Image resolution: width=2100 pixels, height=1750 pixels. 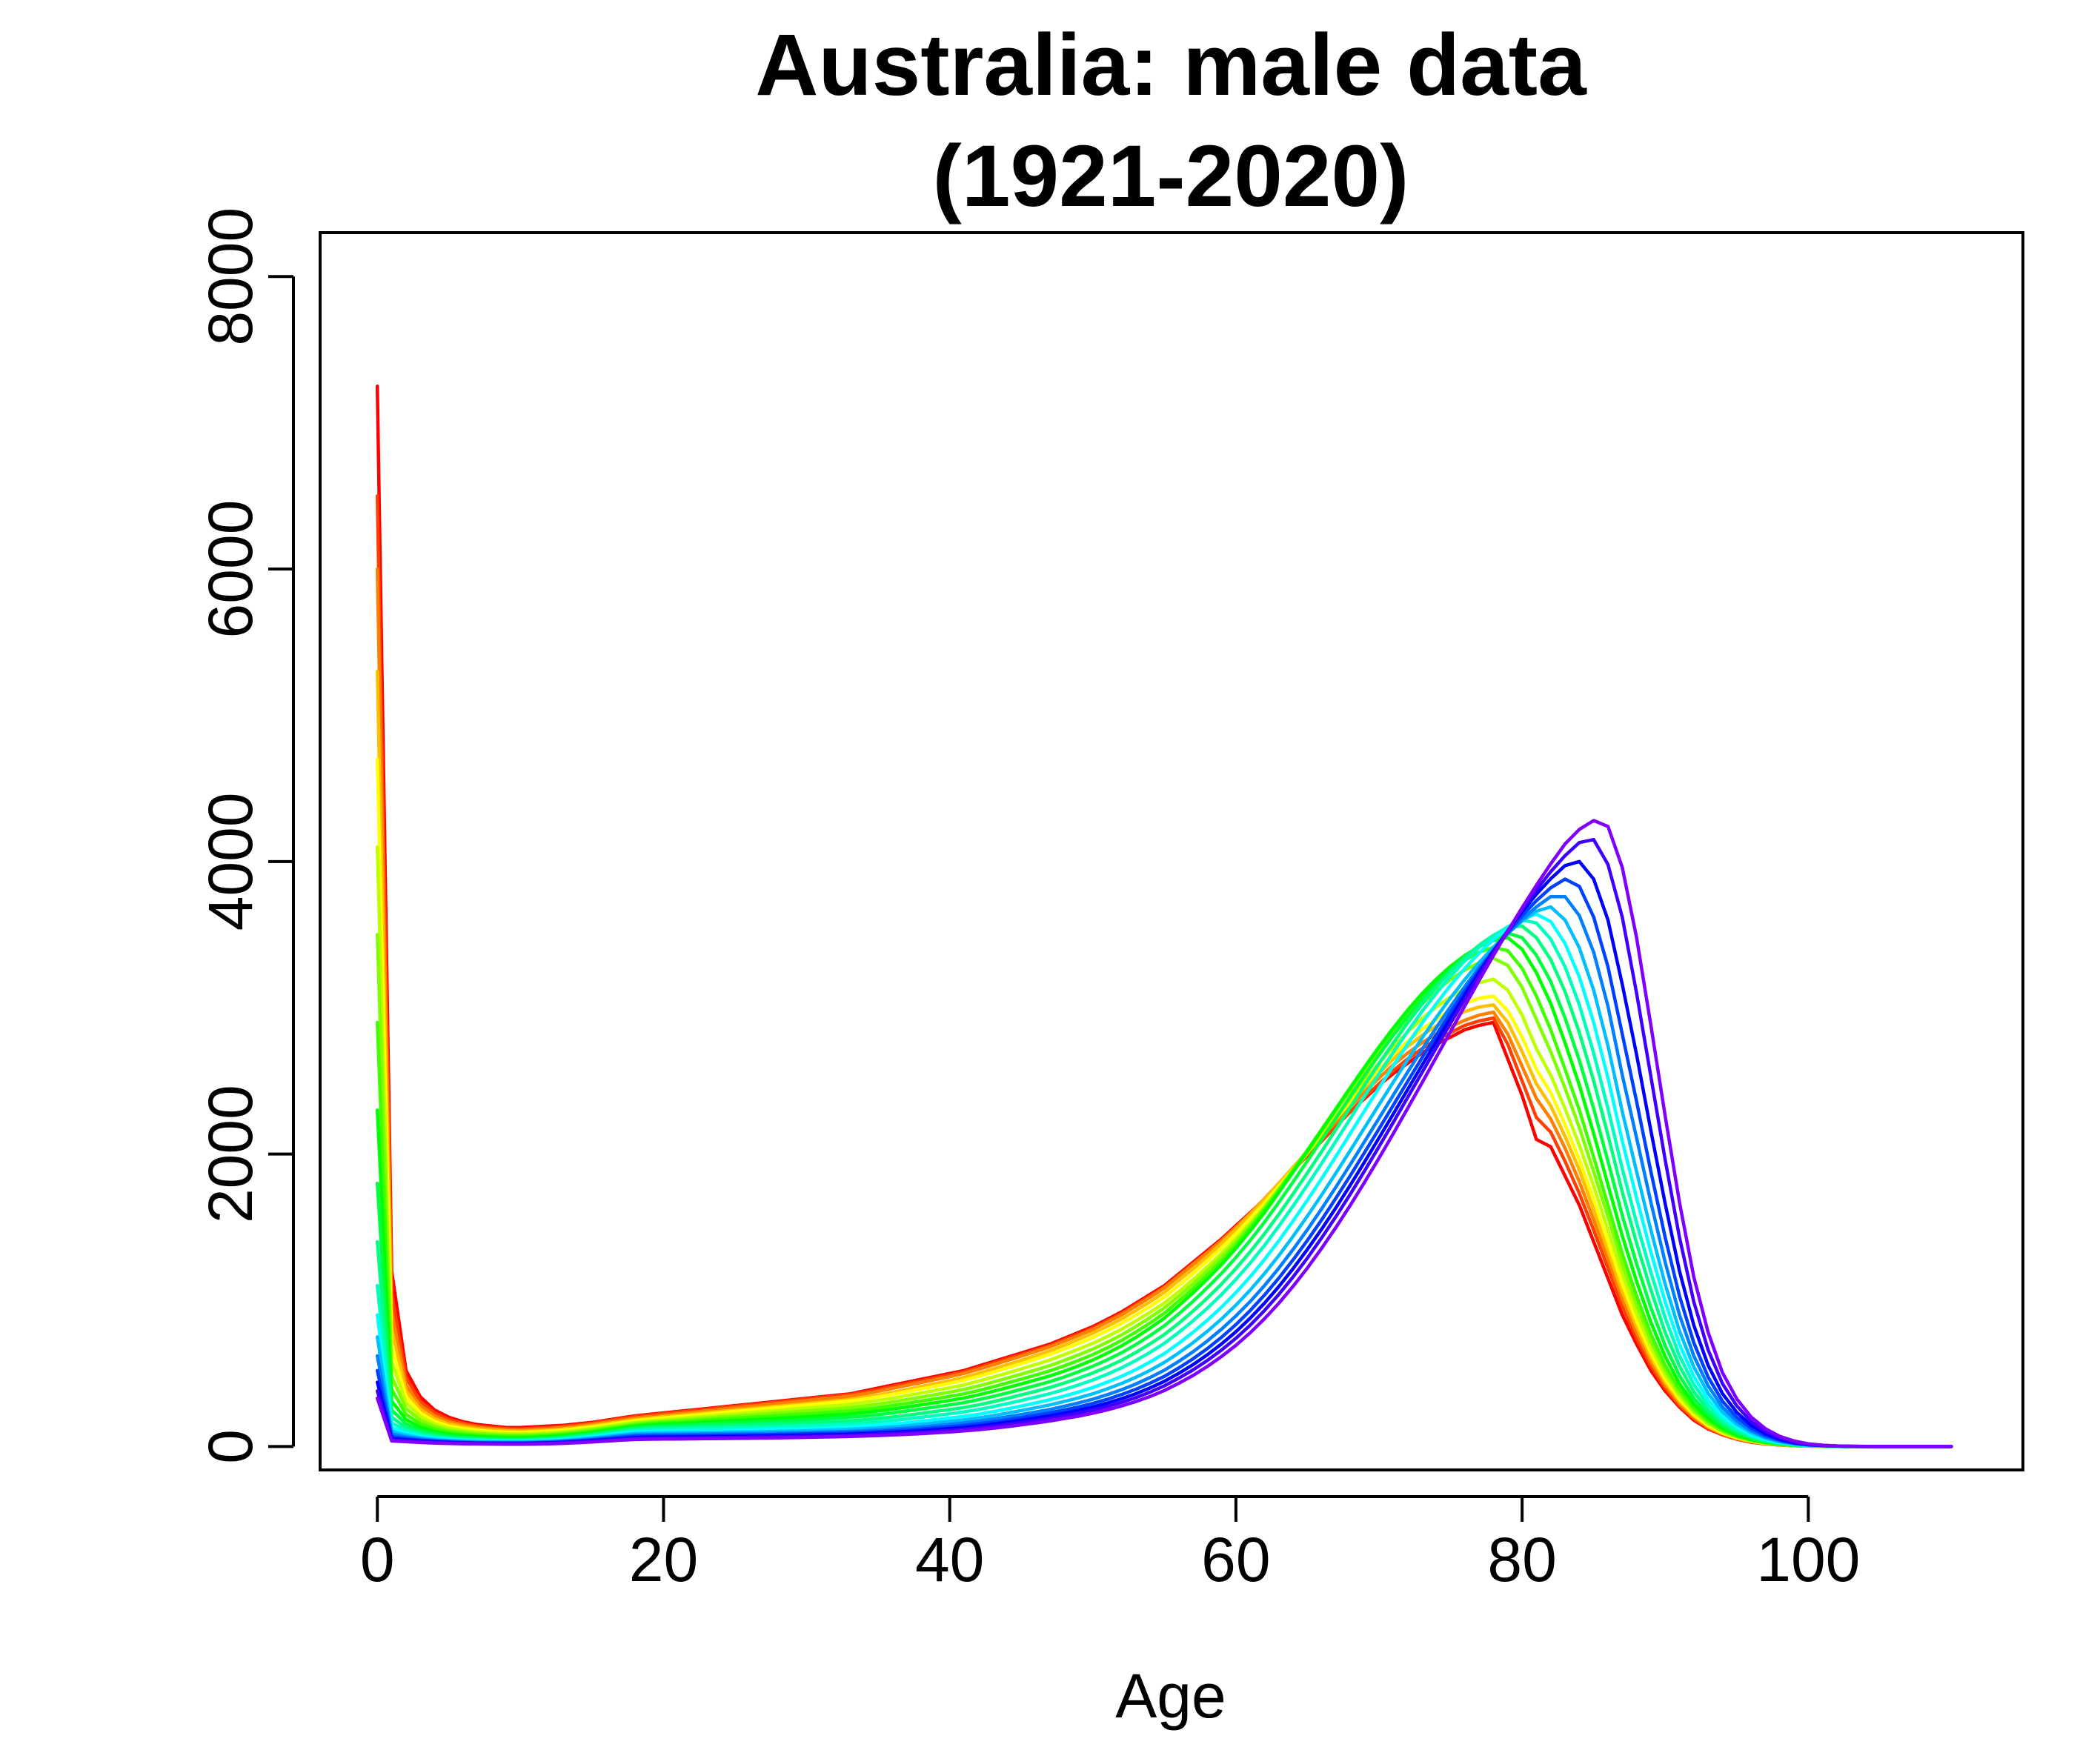 I want to click on y-axis: 0 2000 4000 6000 8000, so click(x=245, y=836).